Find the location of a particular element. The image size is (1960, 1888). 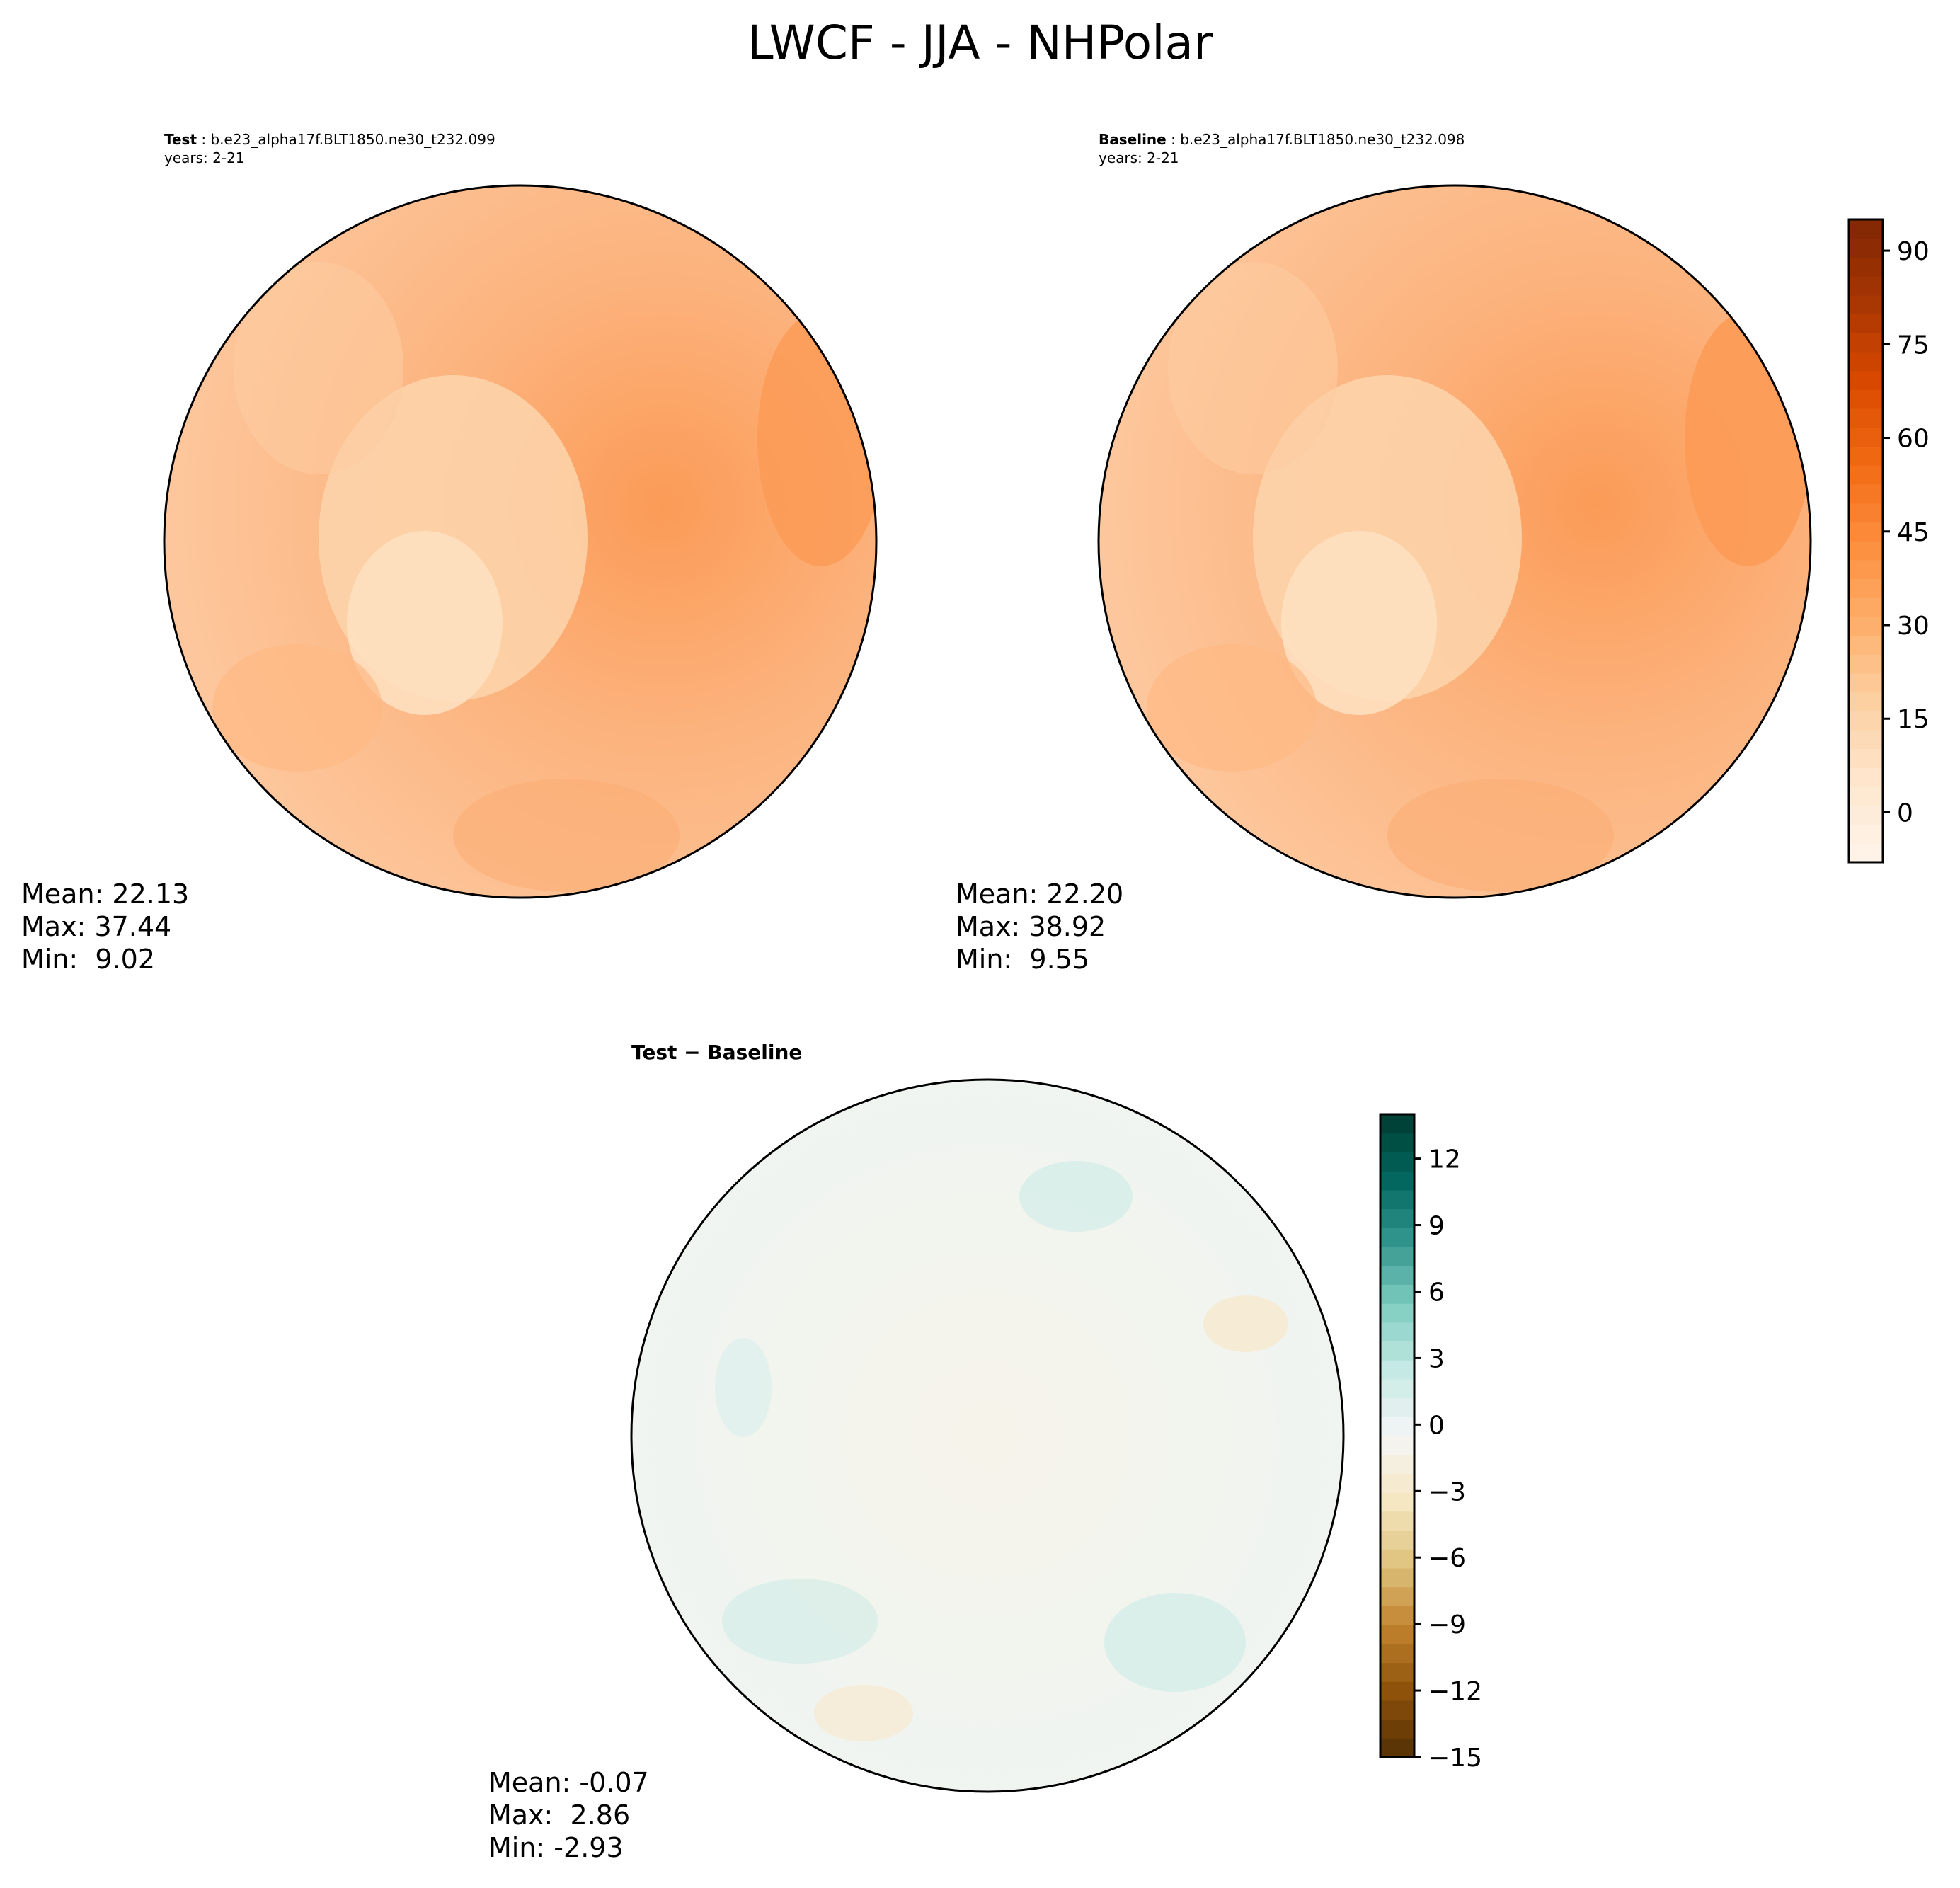

baseline-label: Baseline is located at coordinates (1133, 140).